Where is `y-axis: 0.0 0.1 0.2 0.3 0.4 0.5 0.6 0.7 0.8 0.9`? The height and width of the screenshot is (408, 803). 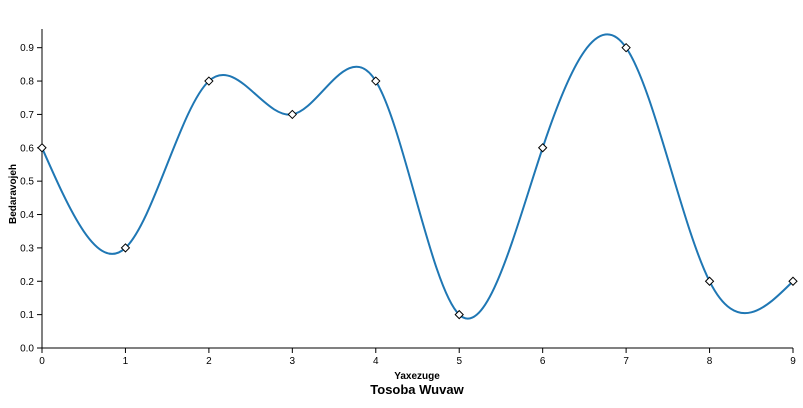 y-axis: 0.0 0.1 0.2 0.3 0.4 0.5 0.6 0.7 0.8 0.9 is located at coordinates (31, 192).